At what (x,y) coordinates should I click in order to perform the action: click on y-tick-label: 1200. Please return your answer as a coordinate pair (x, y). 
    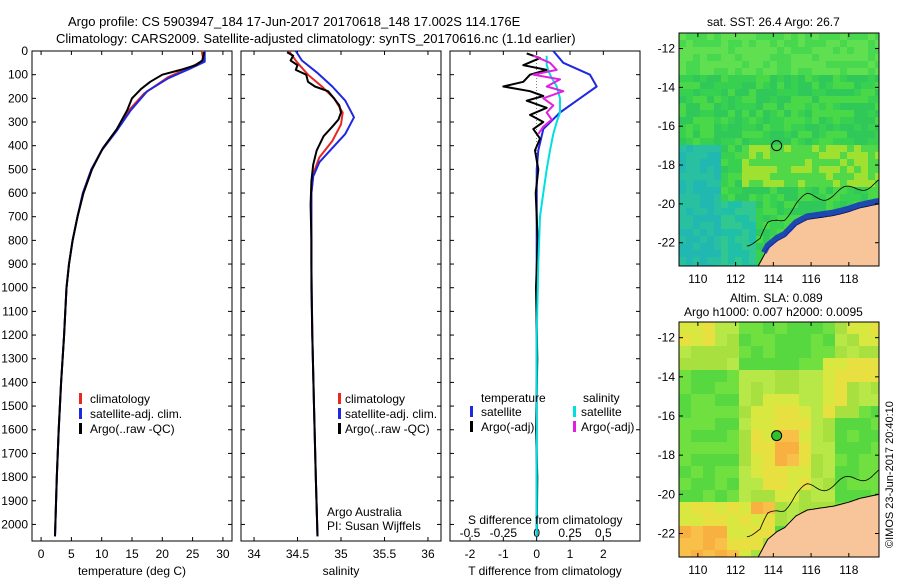
    Looking at the image, I should click on (14, 335).